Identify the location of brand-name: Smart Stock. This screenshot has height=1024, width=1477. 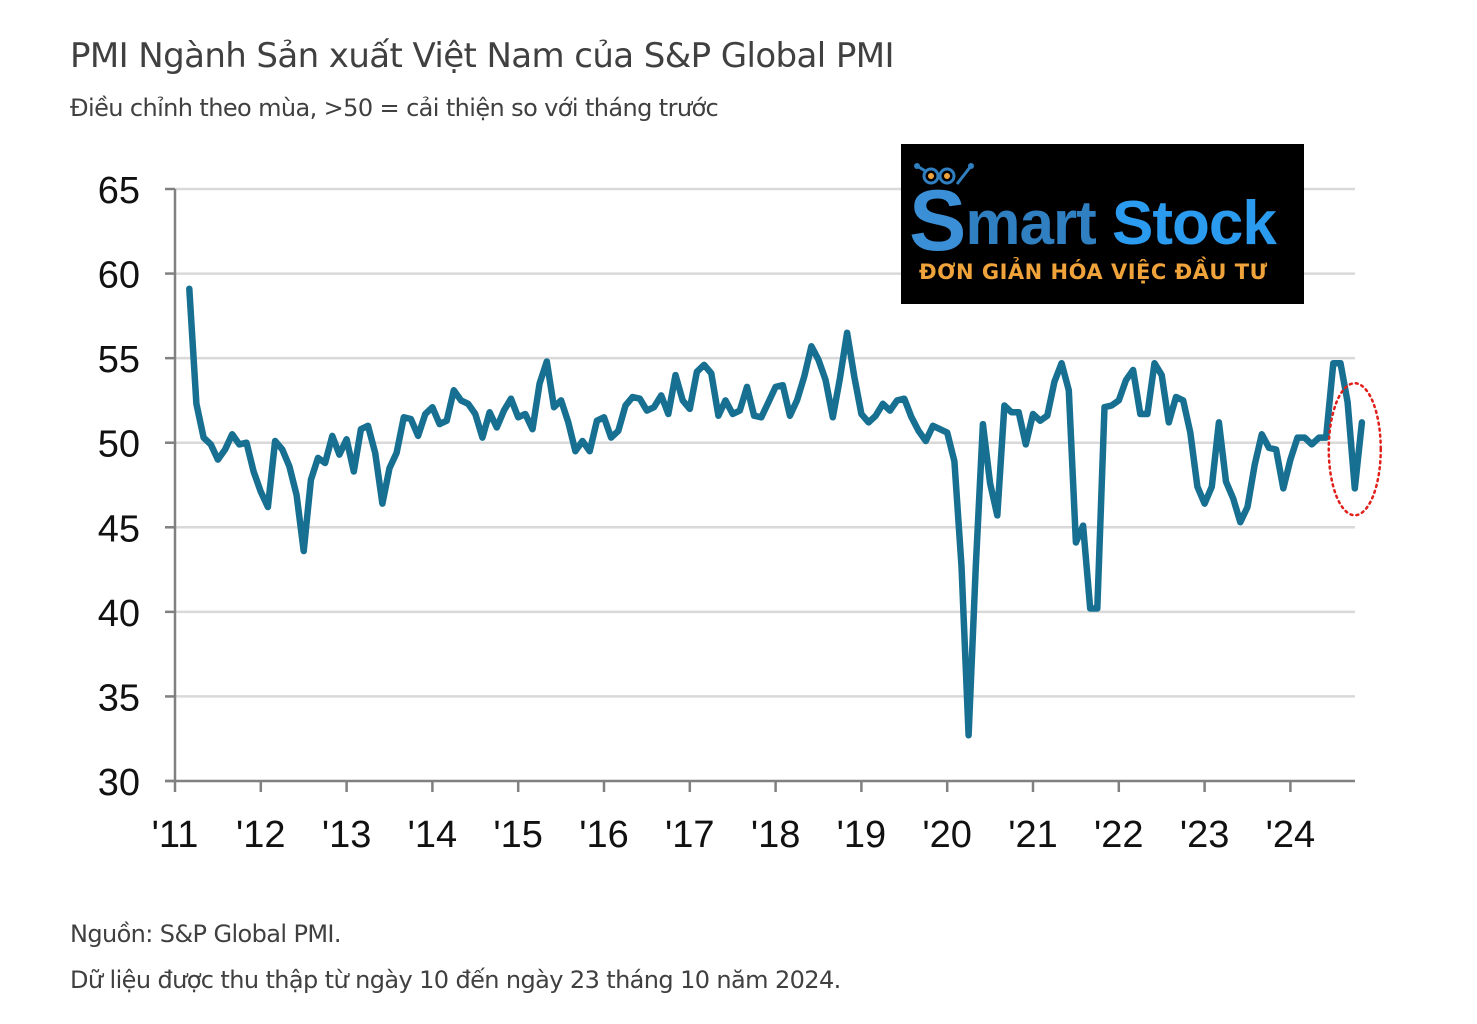
(1093, 218).